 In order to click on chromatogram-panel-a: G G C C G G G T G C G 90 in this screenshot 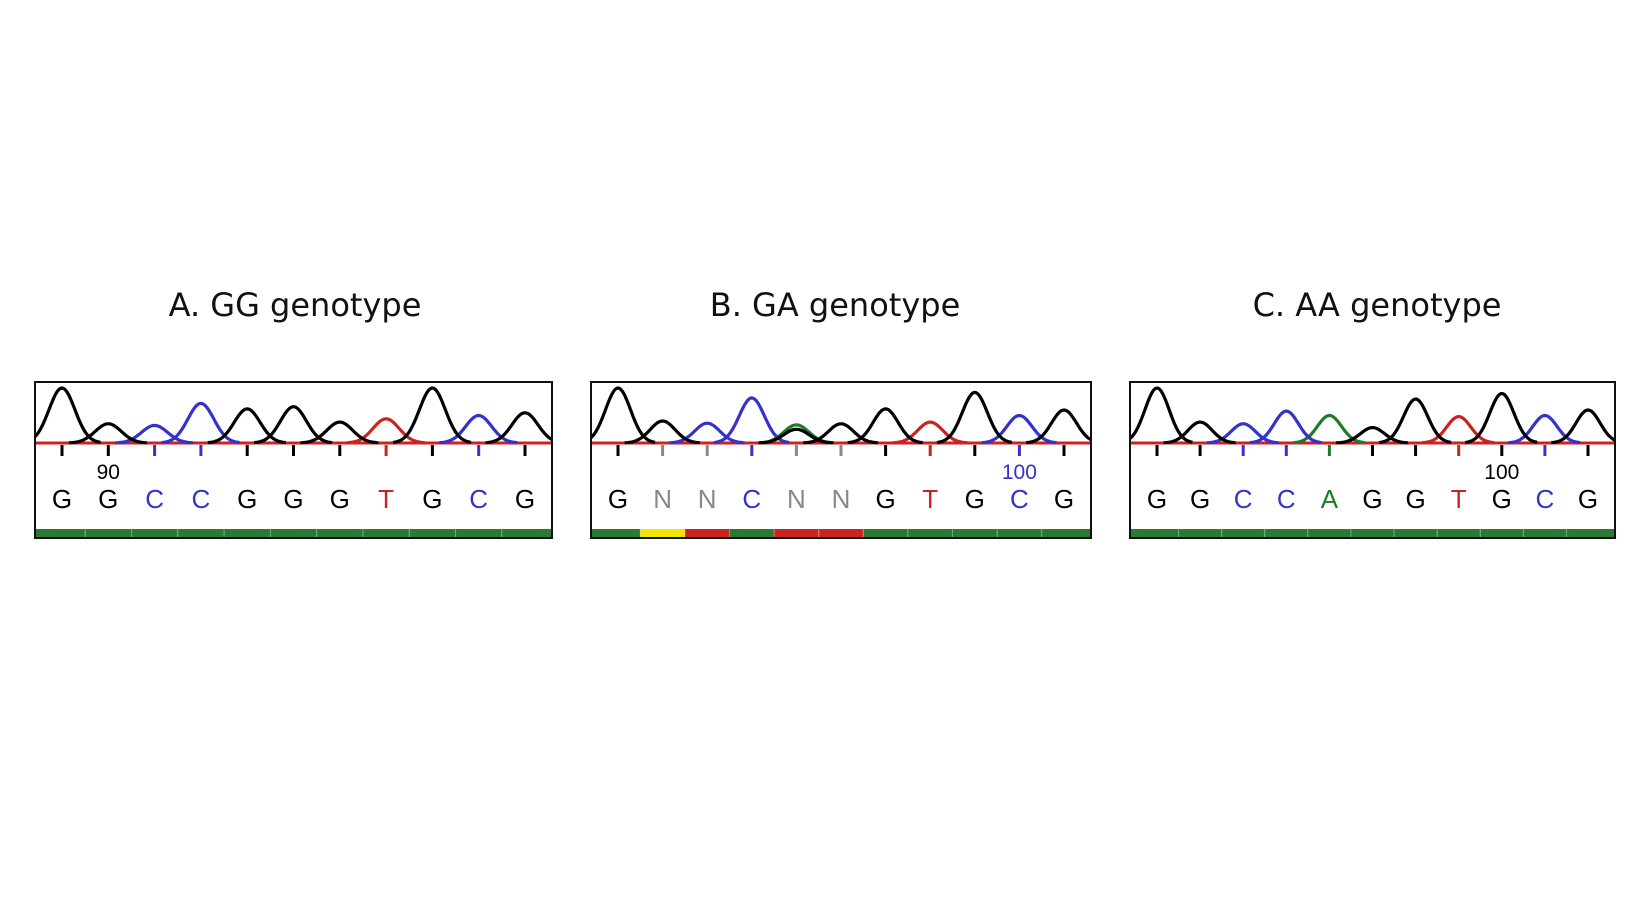, I will do `click(293, 460)`.